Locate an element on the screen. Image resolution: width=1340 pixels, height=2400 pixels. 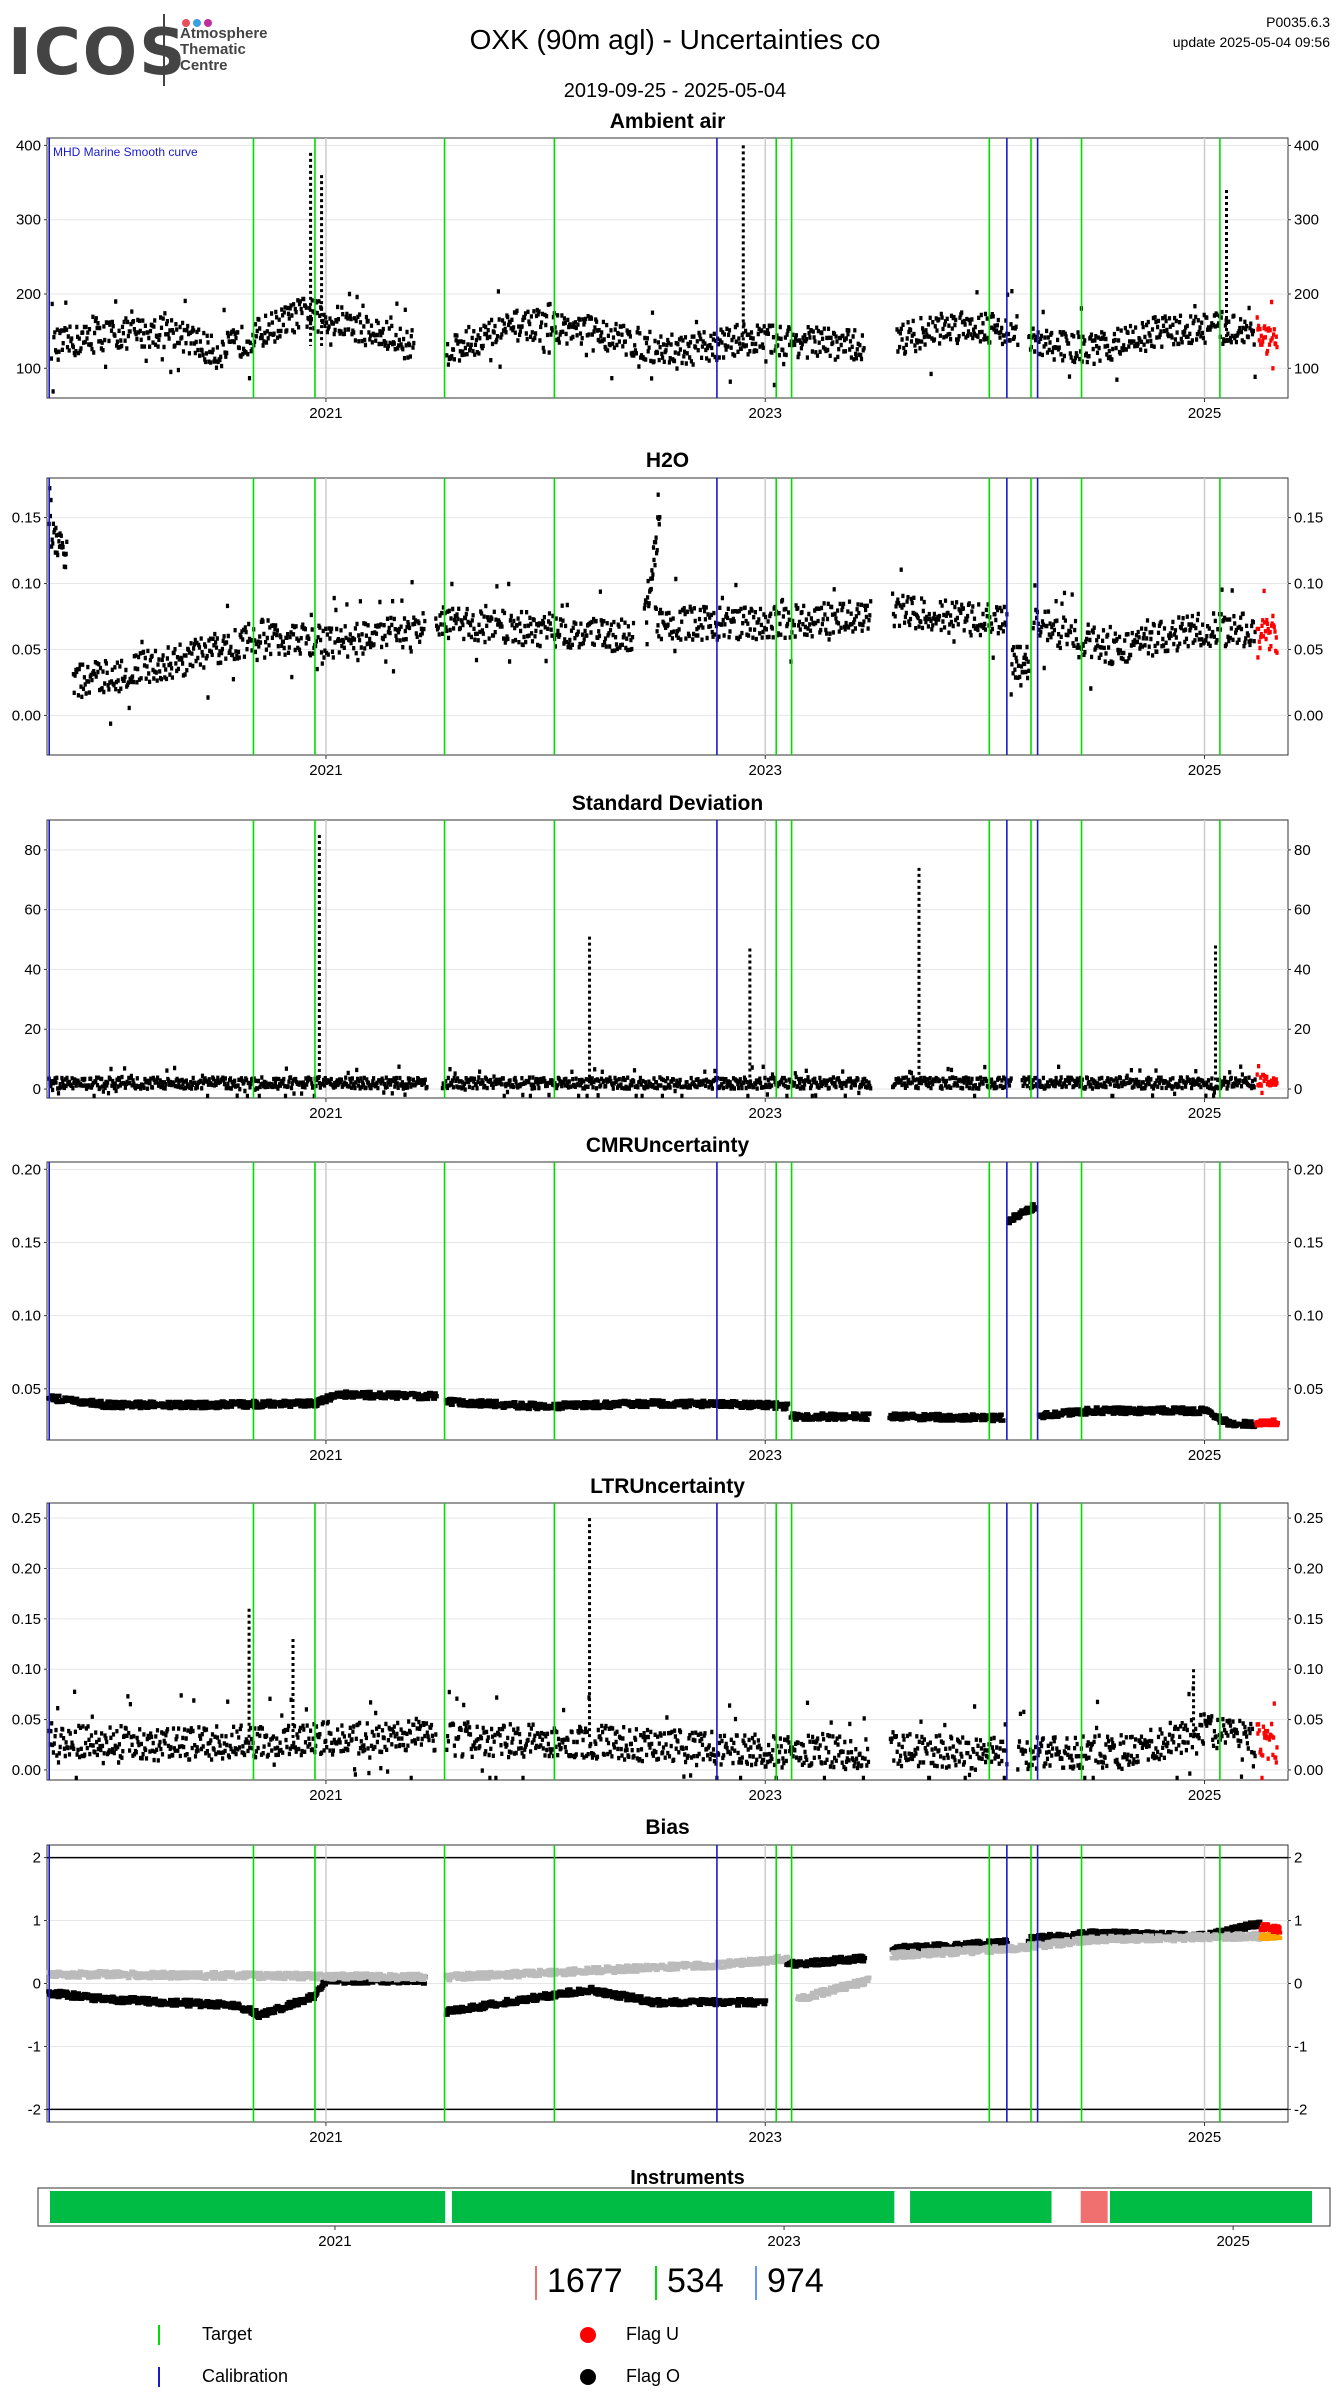
y-tick-label-right: 100 is located at coordinates (1306, 368).